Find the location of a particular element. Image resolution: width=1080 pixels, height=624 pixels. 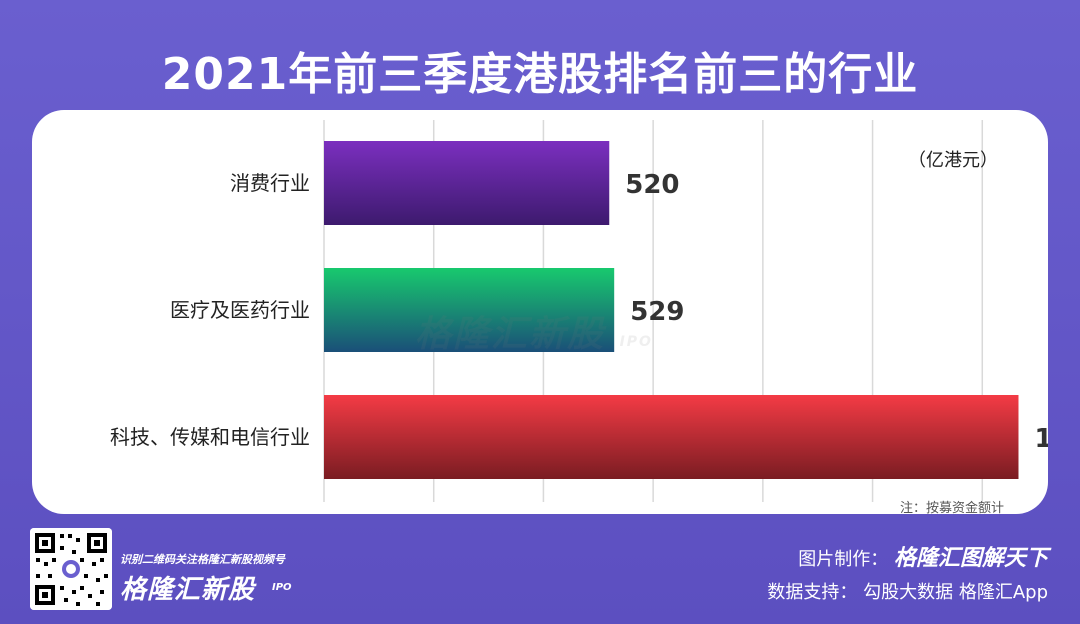

data-source-value: 勾股大数据 格隆汇App is located at coordinates (955, 592).